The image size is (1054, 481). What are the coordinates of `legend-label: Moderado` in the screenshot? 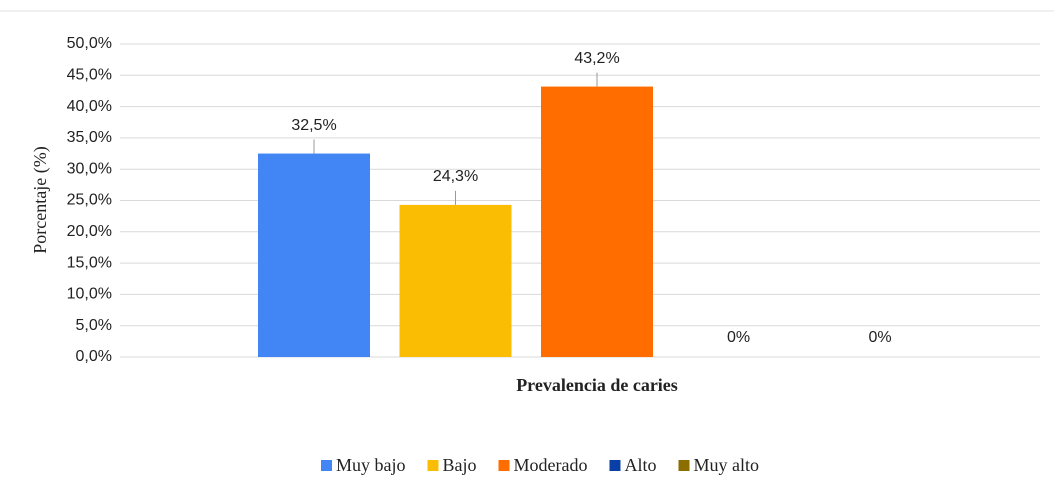 It's located at (551, 465).